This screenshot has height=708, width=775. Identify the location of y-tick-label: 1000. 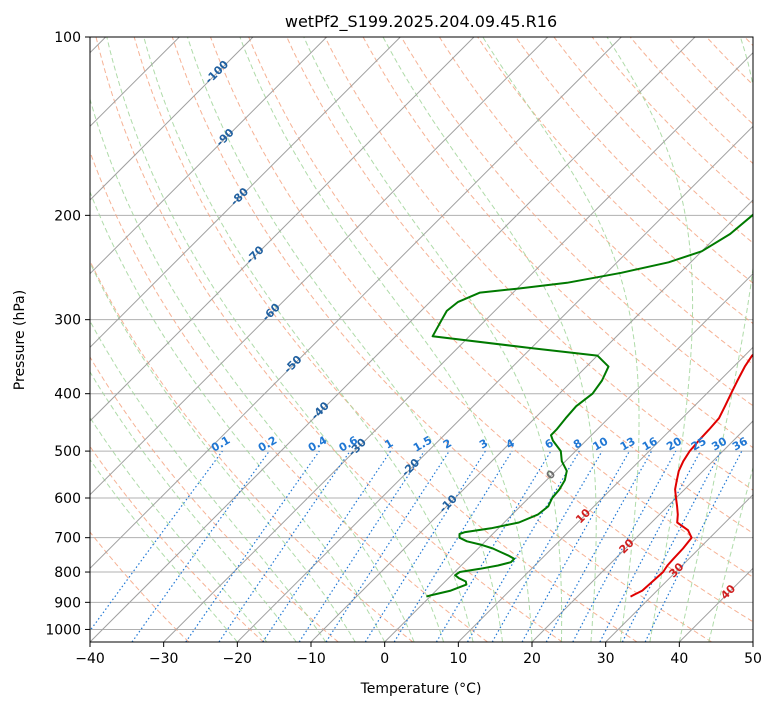
(63, 630).